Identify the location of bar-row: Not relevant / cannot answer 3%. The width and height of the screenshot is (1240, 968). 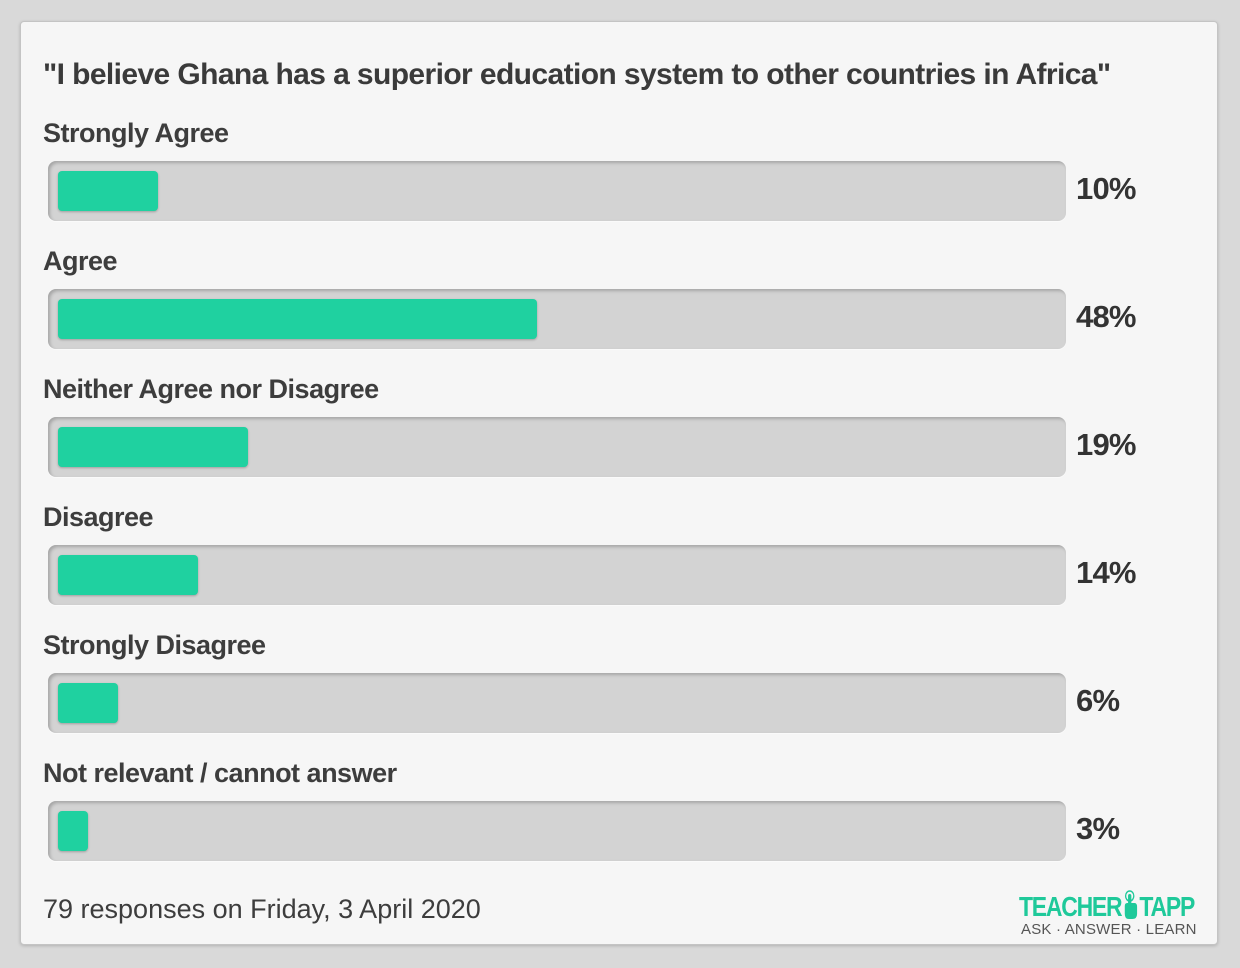
(619, 822).